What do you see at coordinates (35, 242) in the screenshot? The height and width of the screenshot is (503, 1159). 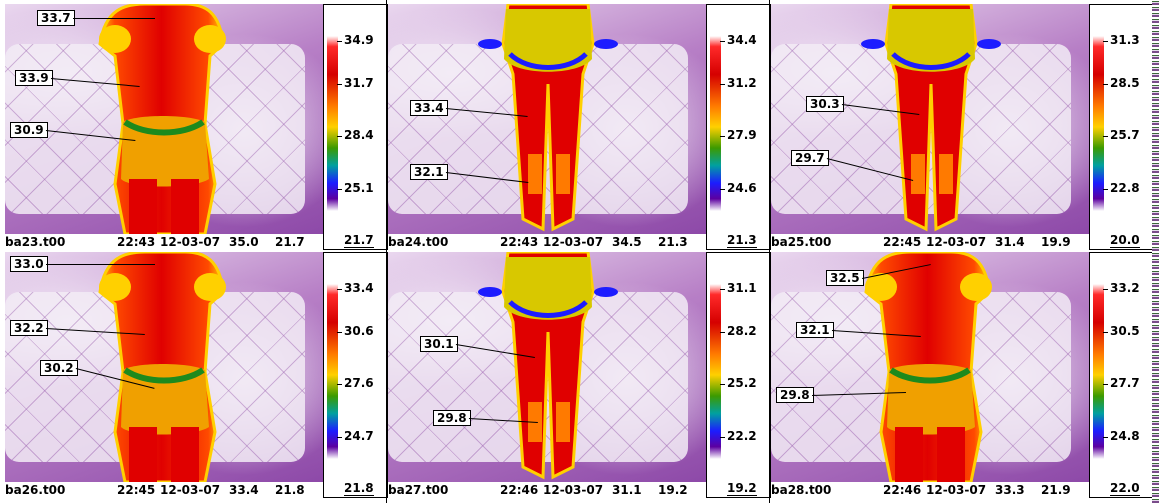 I see `file-name: ba23.t00` at bounding box center [35, 242].